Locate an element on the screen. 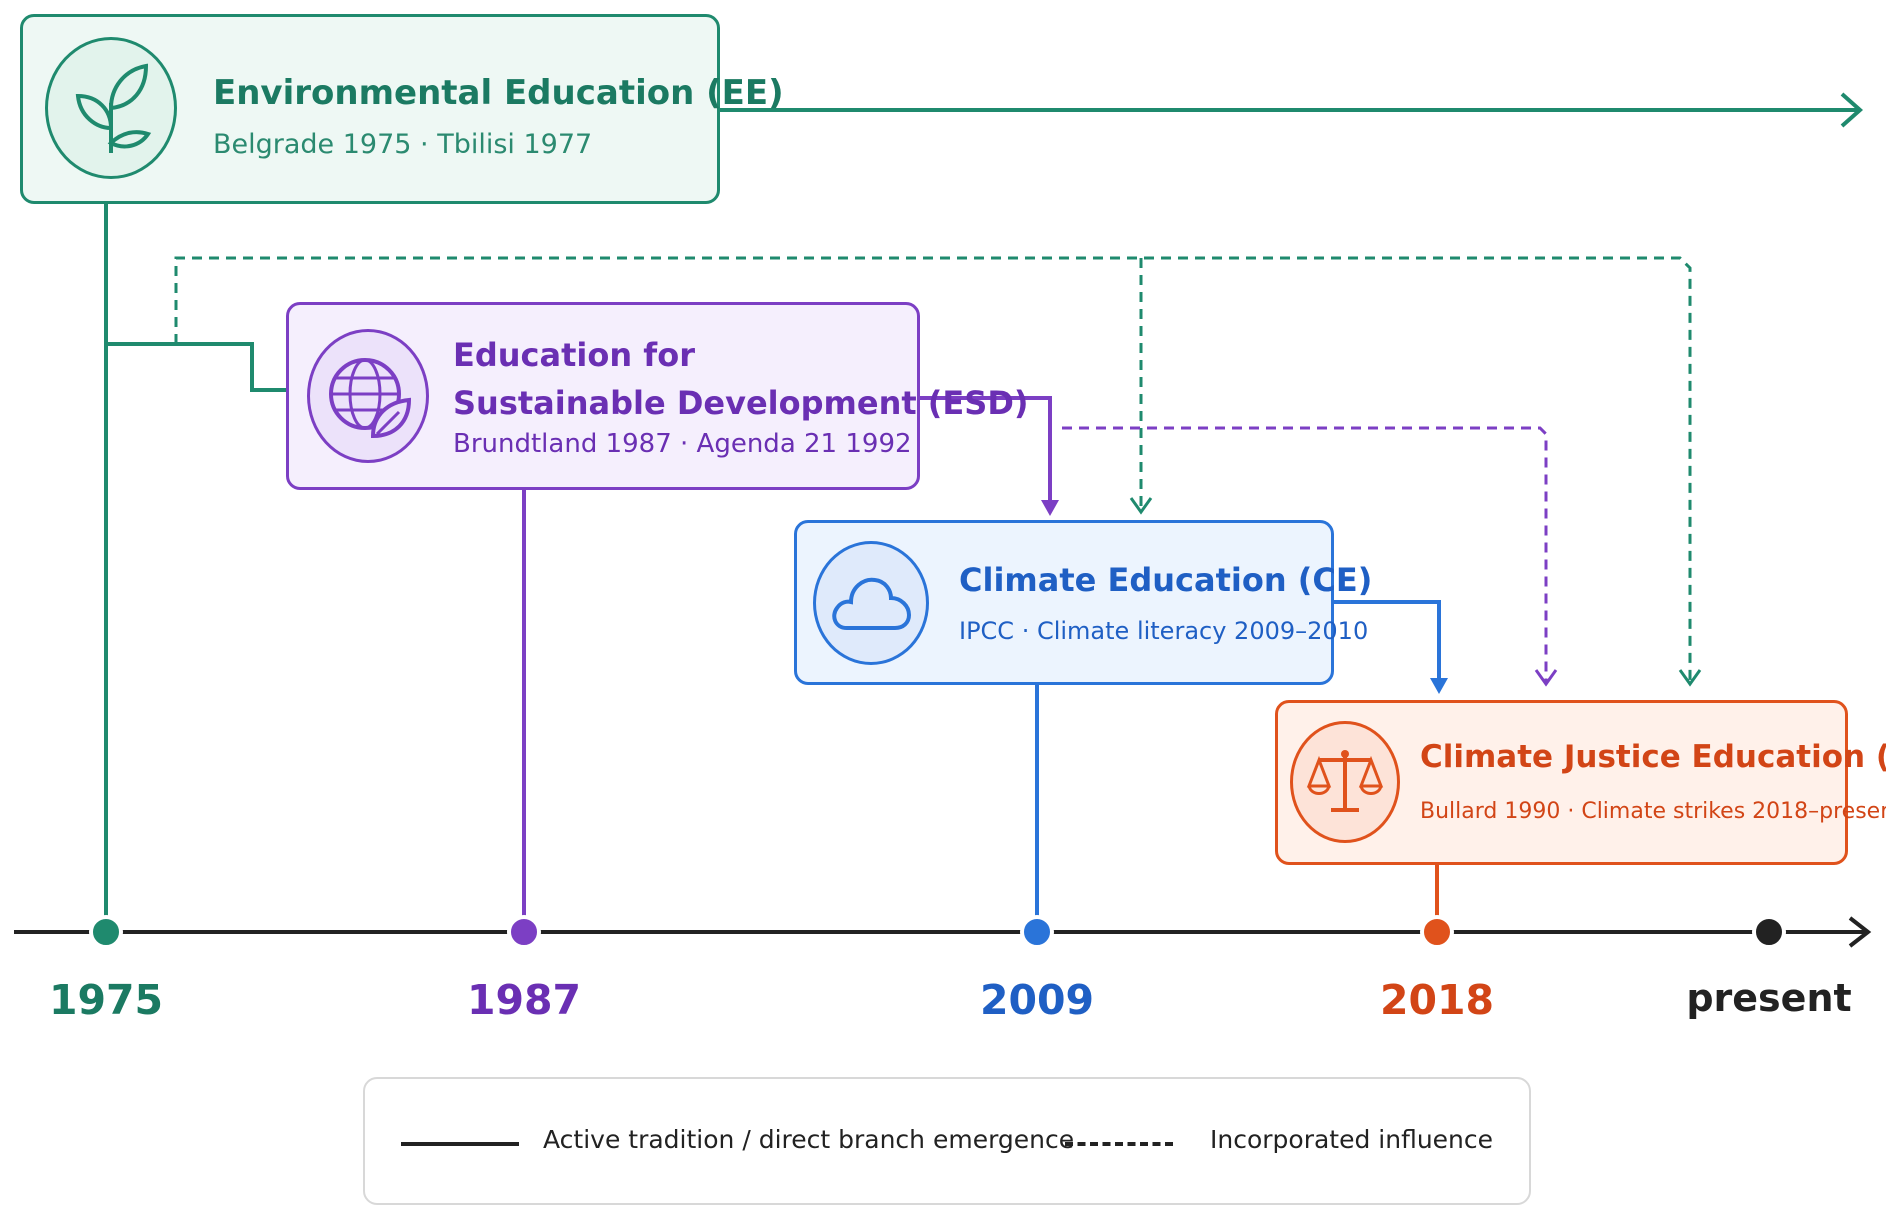 Image resolution: width=1886 pixels, height=1215 pixels. cloud-icon is located at coordinates (871, 603).